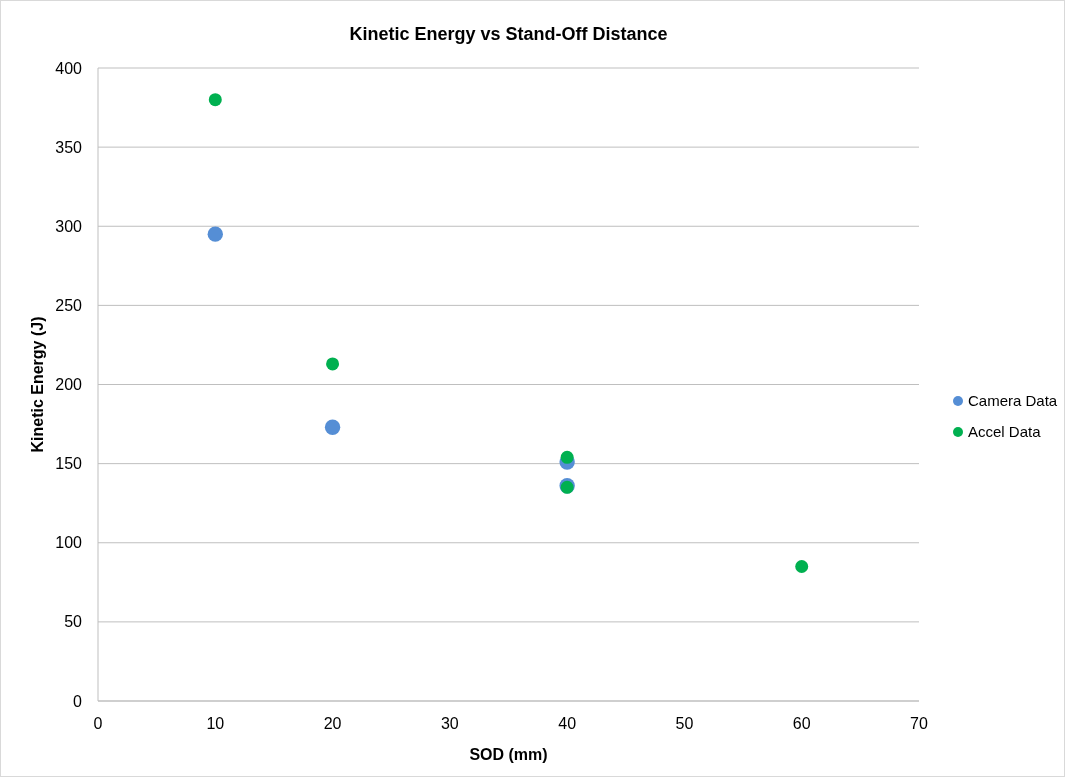 The width and height of the screenshot is (1065, 777). I want to click on x-axis-title: SOD (mm), so click(508, 754).